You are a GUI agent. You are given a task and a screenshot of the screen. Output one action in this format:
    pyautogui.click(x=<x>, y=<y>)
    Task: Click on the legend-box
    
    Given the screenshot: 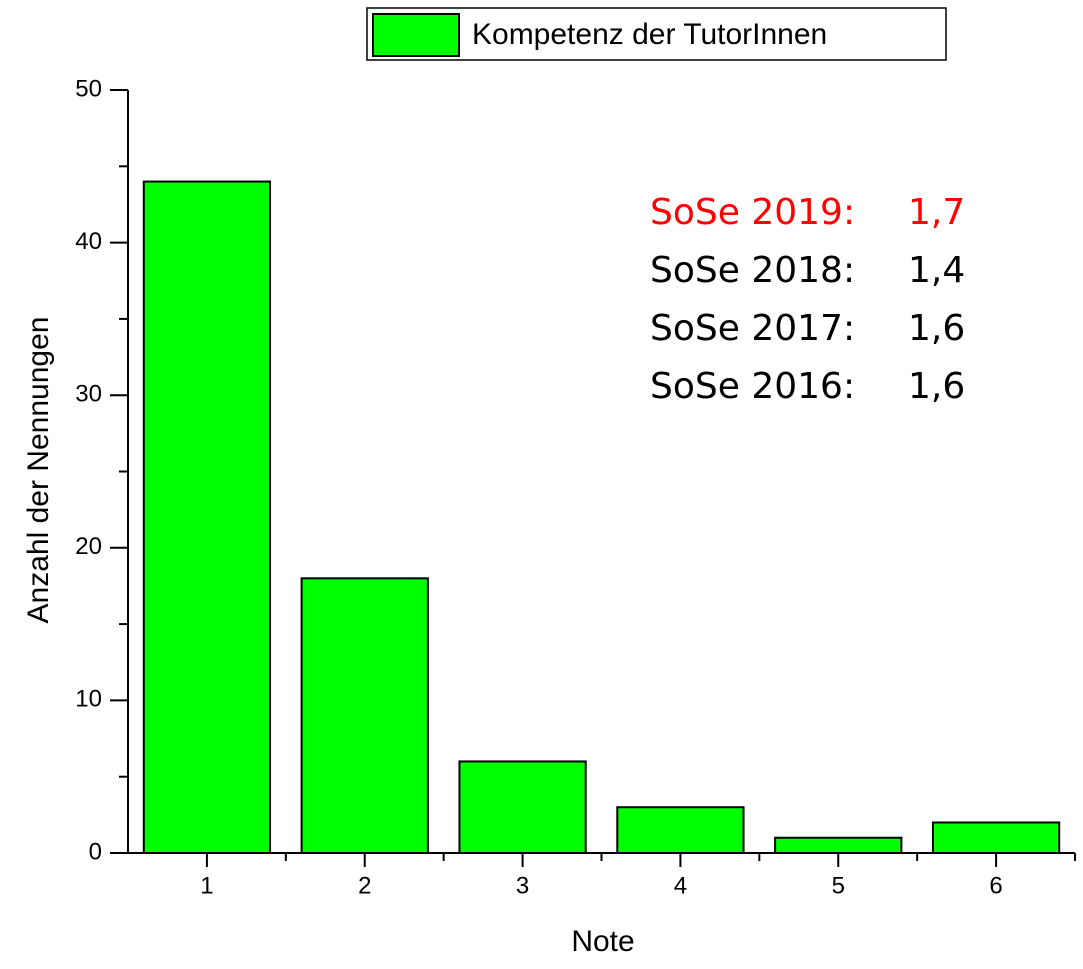 What is the action you would take?
    pyautogui.click(x=656, y=34)
    